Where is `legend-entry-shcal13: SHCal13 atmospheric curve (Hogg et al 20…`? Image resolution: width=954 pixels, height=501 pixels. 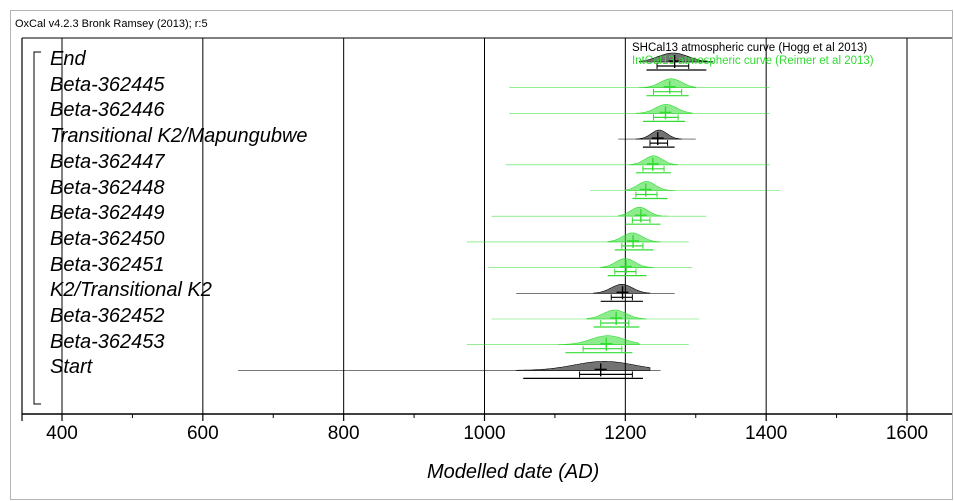
legend-entry-shcal13: SHCal13 atmospheric curve (Hogg et al 20… is located at coordinates (750, 48).